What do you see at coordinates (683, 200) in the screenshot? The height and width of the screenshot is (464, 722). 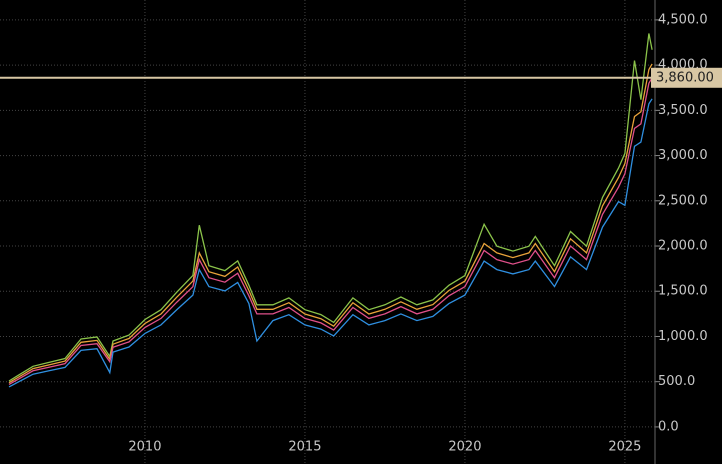 I see `y-tick-label: 2,500.0` at bounding box center [683, 200].